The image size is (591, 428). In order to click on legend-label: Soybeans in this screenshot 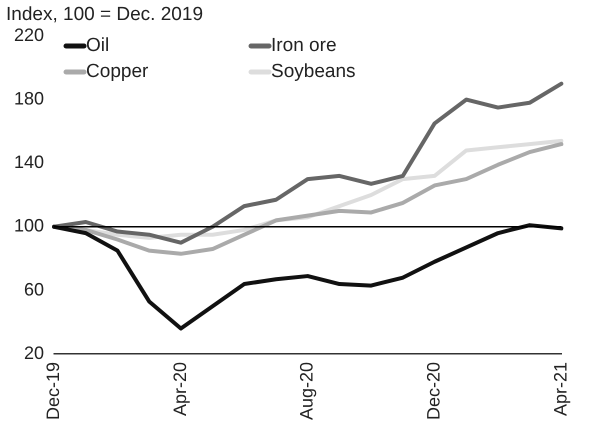, I will do `click(313, 71)`.